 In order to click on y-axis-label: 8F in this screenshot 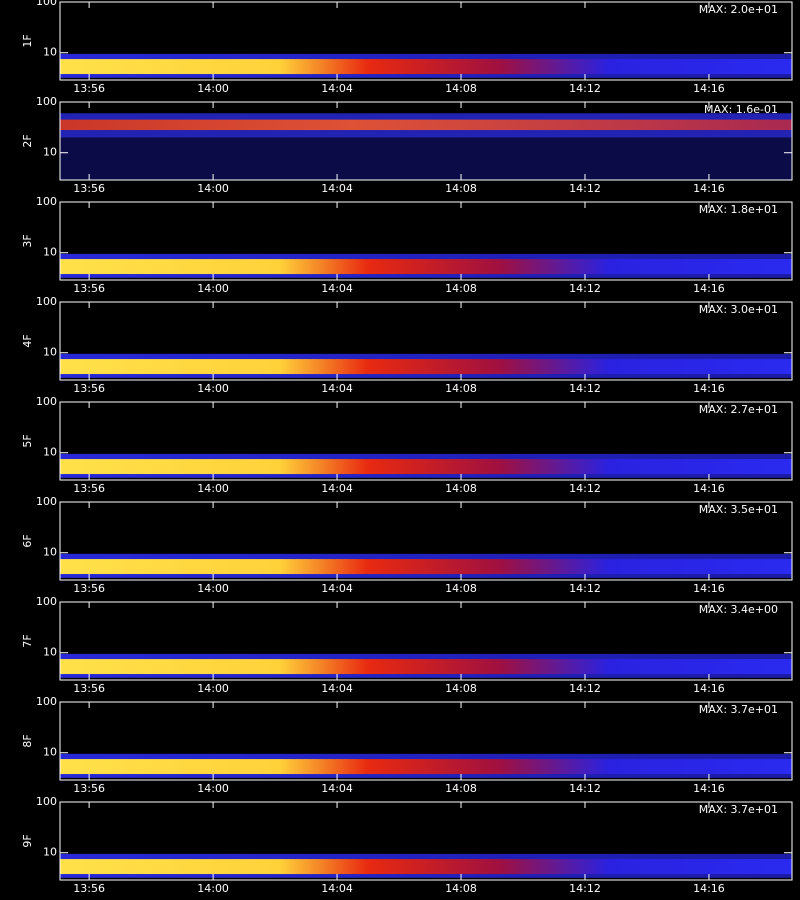, I will do `click(27, 740)`.